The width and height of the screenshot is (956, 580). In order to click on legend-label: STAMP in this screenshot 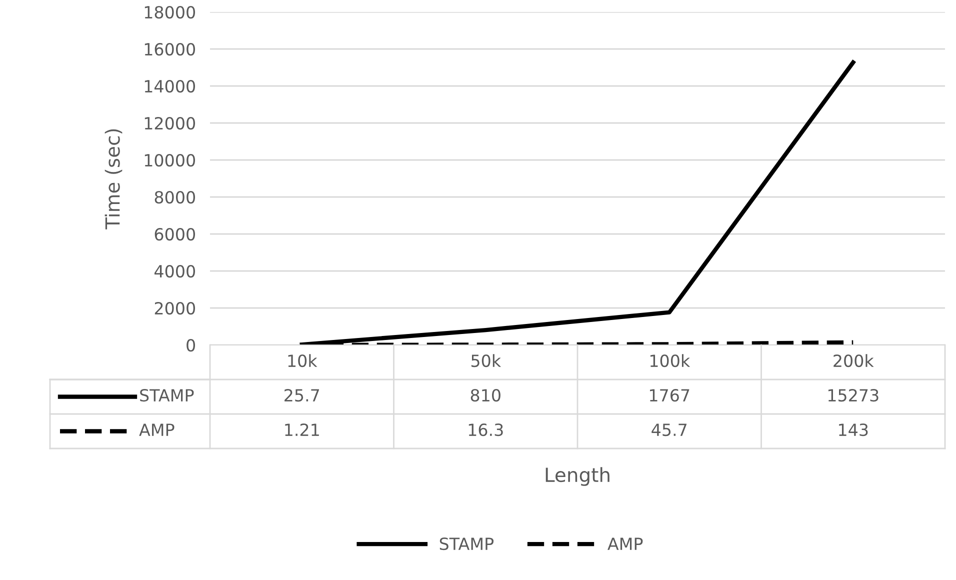, I will do `click(167, 395)`.